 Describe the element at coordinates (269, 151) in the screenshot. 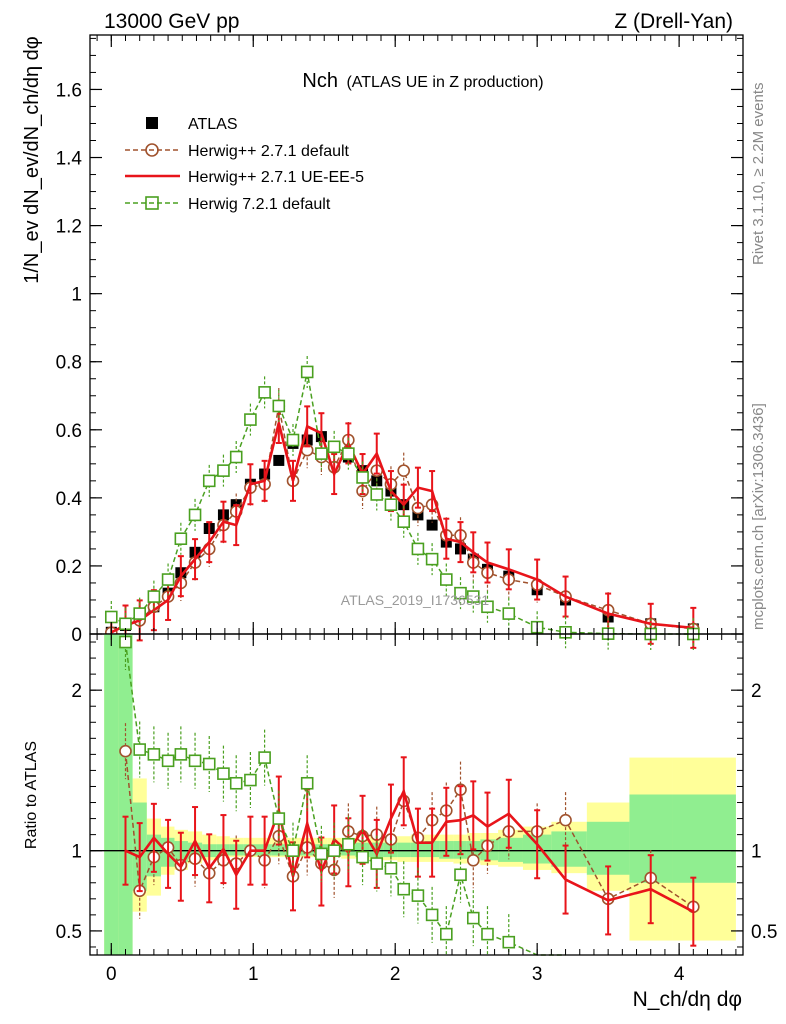

I see `legend-herwigpp-default-label: Herwig++ 2.7.1 default` at that location.